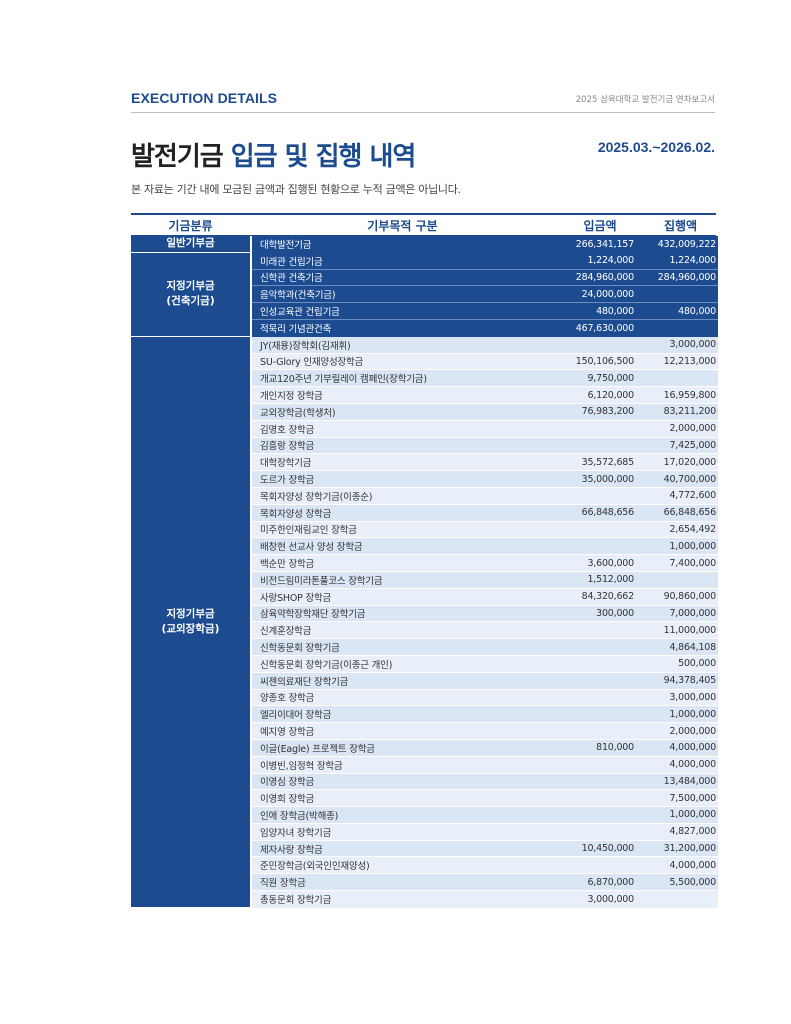 The image size is (791, 1024). Describe the element at coordinates (690, 361) in the screenshot. I see `row-execution: 12,213,000` at that location.